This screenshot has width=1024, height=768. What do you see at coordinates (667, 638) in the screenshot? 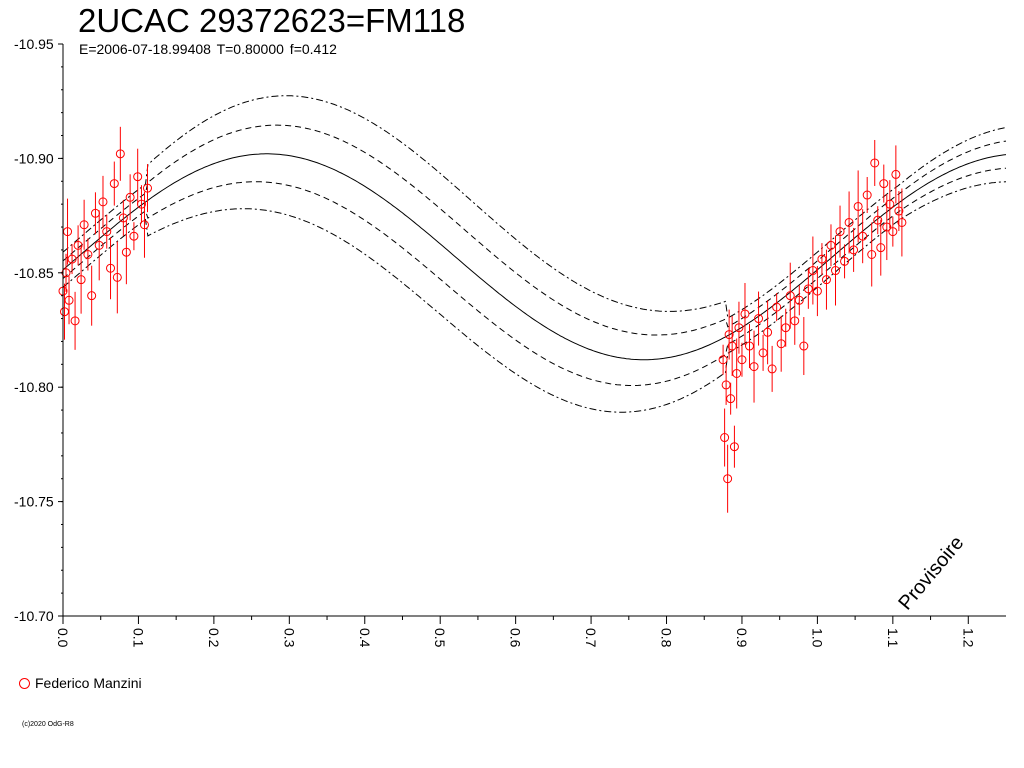
I see `x-tick-label: 0.8` at bounding box center [667, 638].